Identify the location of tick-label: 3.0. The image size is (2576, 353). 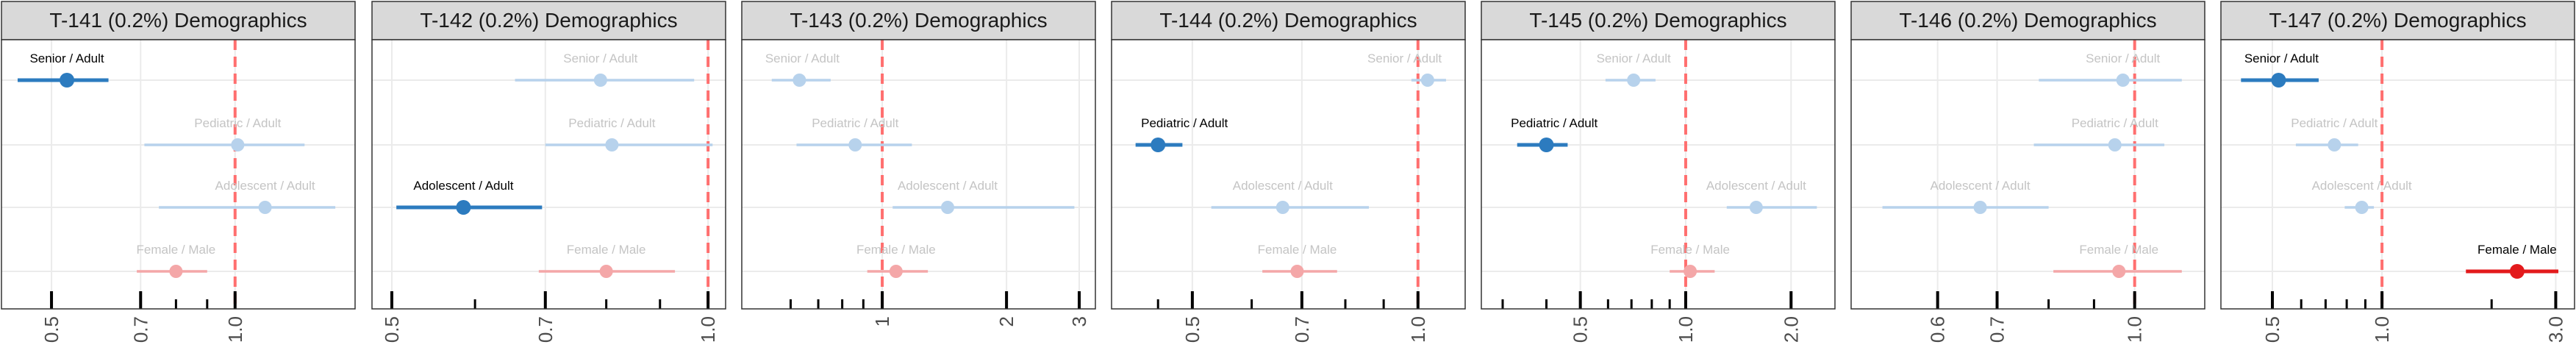
(2555, 329).